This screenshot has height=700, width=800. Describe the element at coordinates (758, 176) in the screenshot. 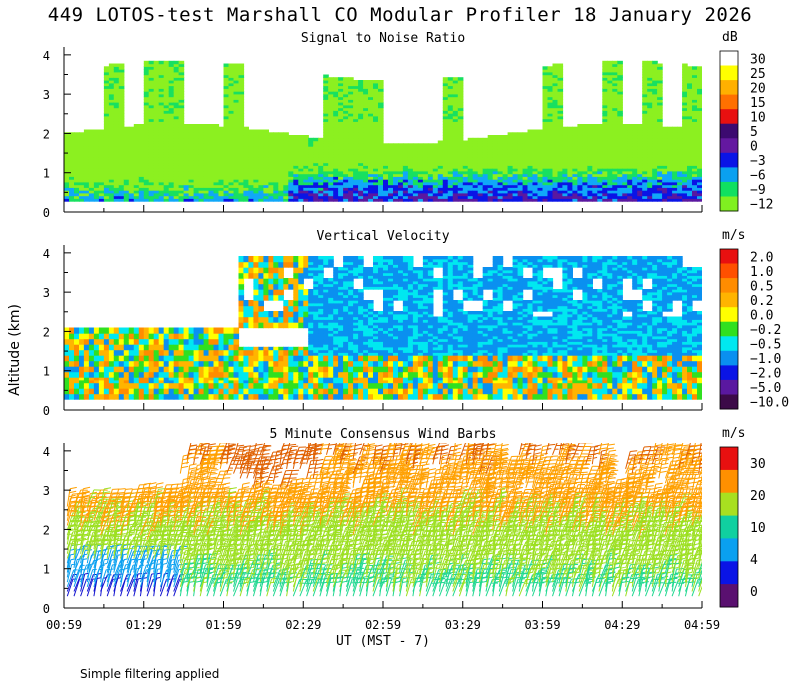

I see `colorbar-label: −6` at that location.